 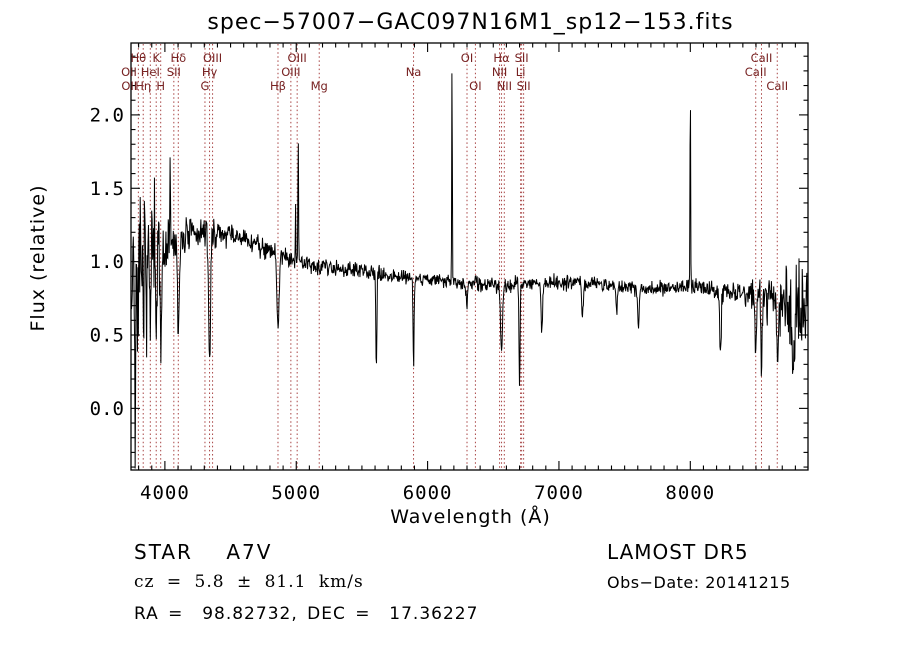 What do you see at coordinates (414, 72) in the screenshot?
I see `spectral-line-label: Na` at bounding box center [414, 72].